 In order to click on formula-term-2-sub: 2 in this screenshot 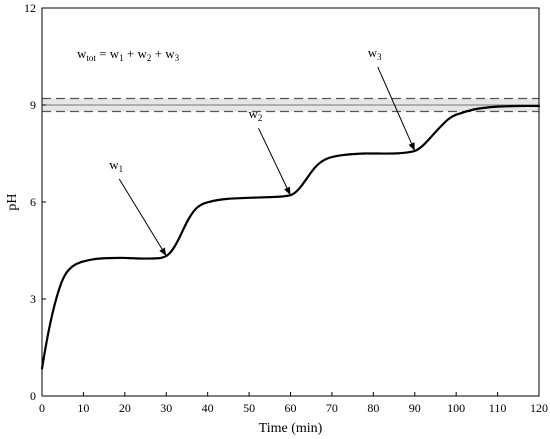, I will do `click(149, 58)`.